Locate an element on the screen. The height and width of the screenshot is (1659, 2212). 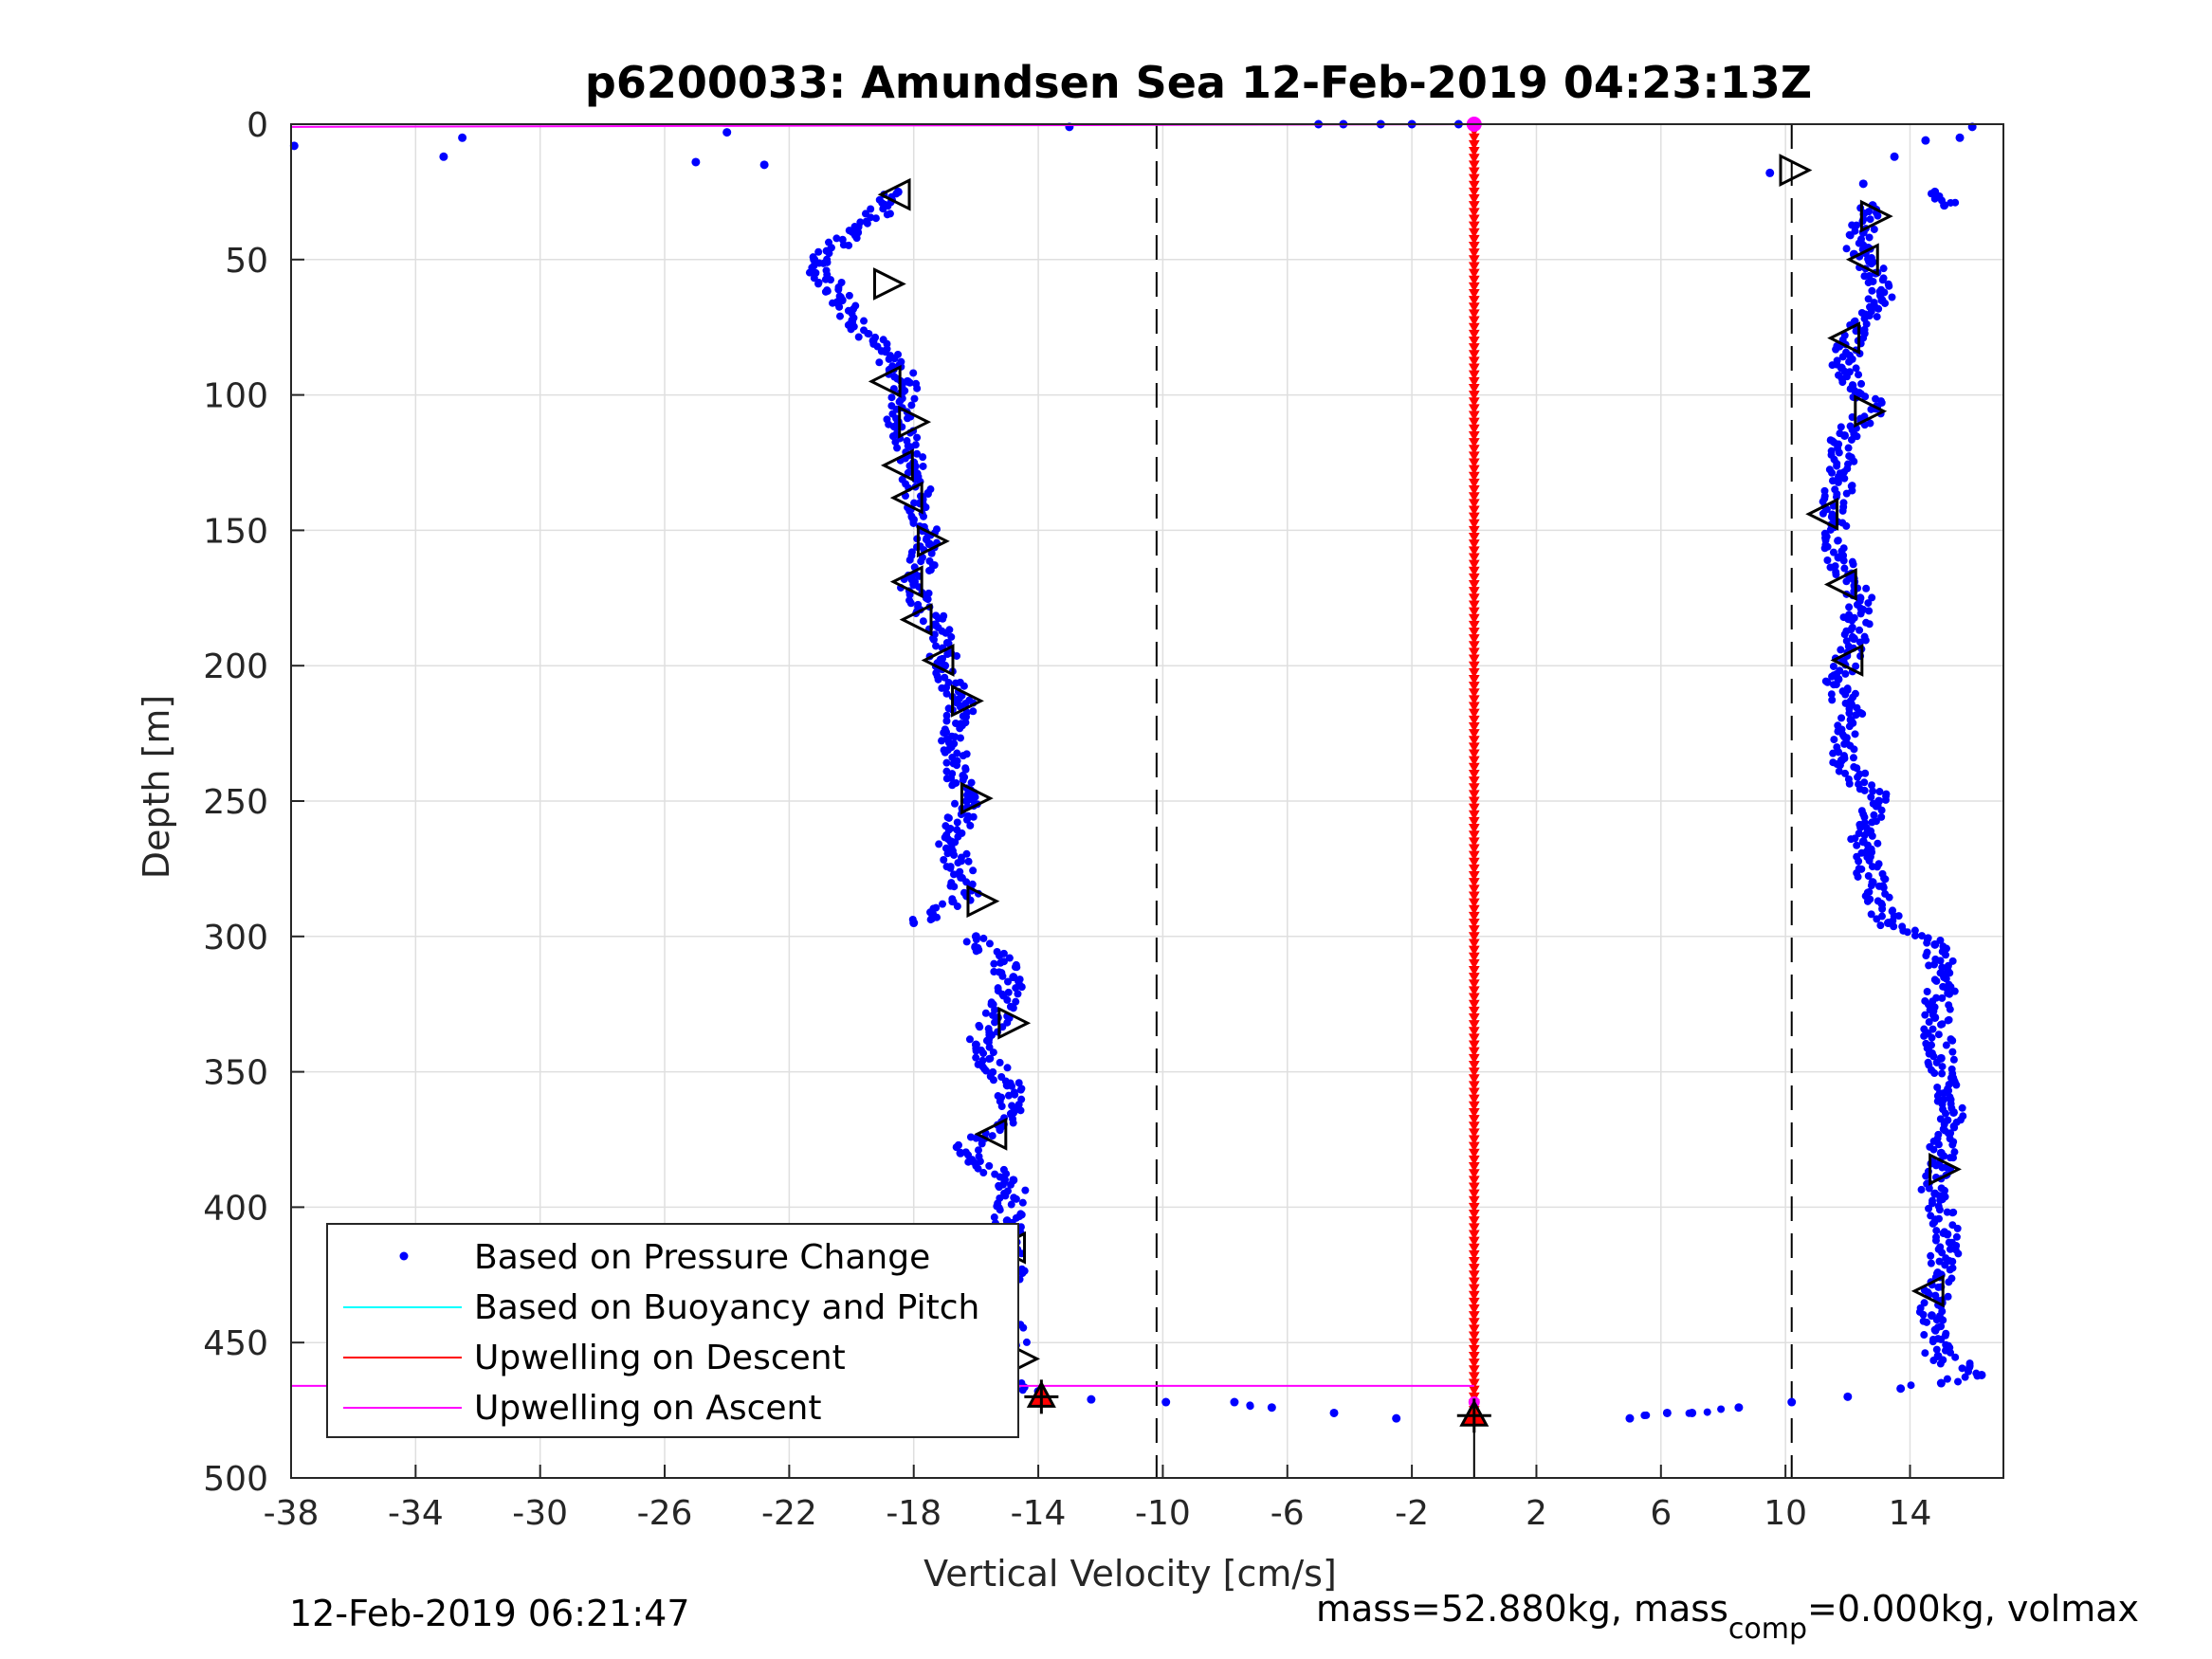
legend-label-pressure: Based on Pressure Change is located at coordinates (702, 1257).